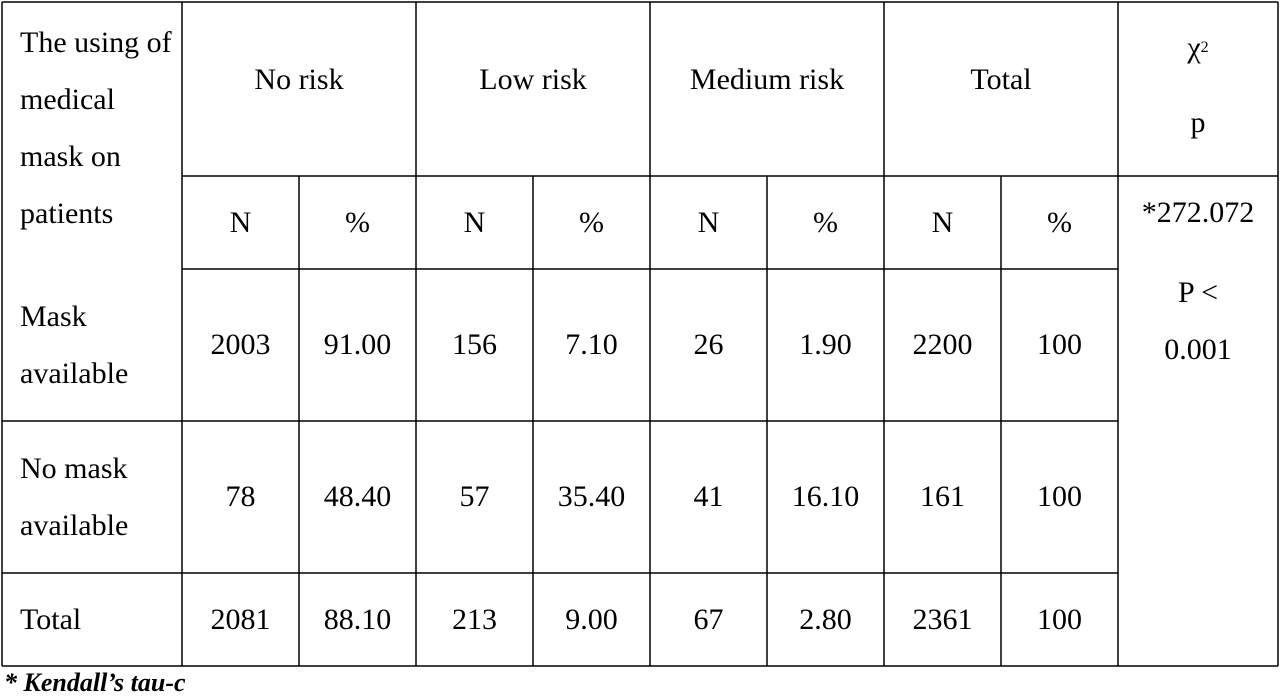  I want to click on cell-value: 2003, so click(240, 344).